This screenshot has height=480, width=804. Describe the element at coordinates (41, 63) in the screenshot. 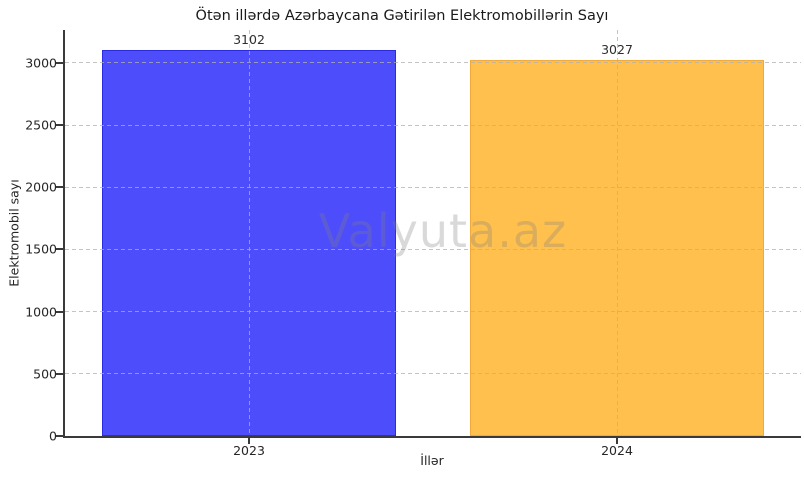

I see `y-tick-label: 3000` at that location.